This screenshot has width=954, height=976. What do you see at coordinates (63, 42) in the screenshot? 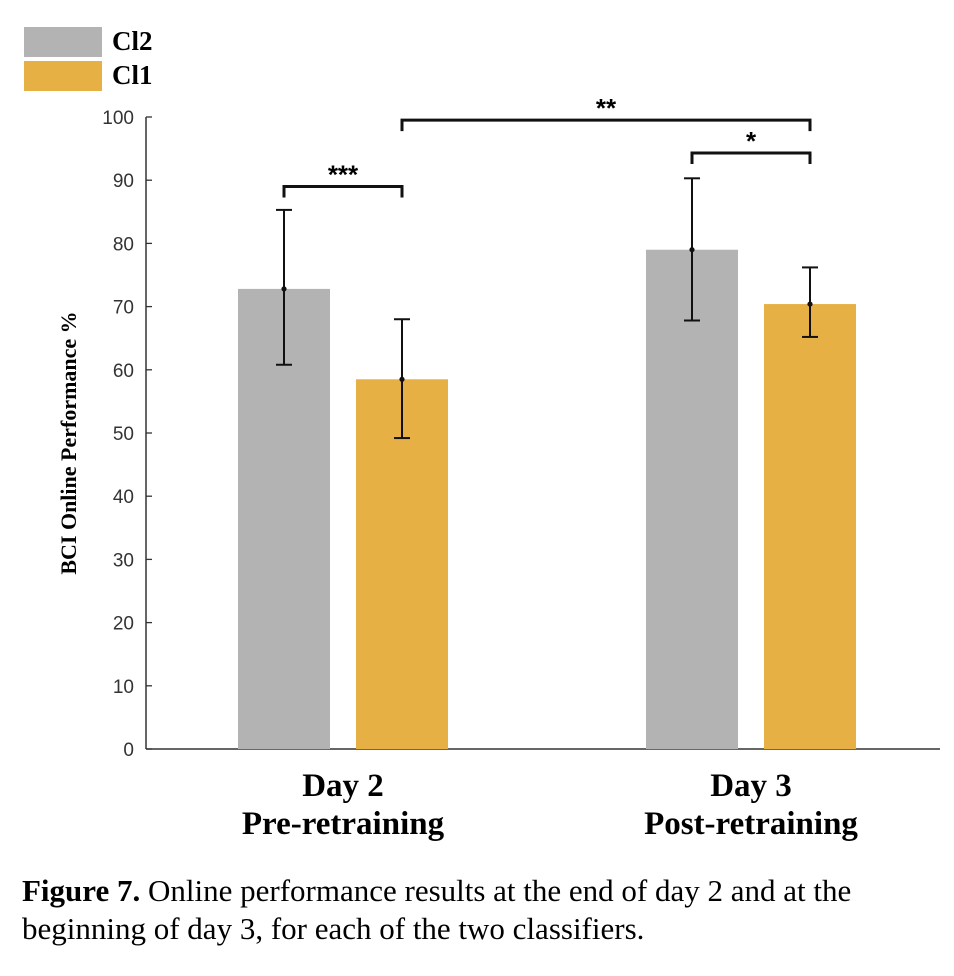
I see `legend-swatch-cl2` at bounding box center [63, 42].